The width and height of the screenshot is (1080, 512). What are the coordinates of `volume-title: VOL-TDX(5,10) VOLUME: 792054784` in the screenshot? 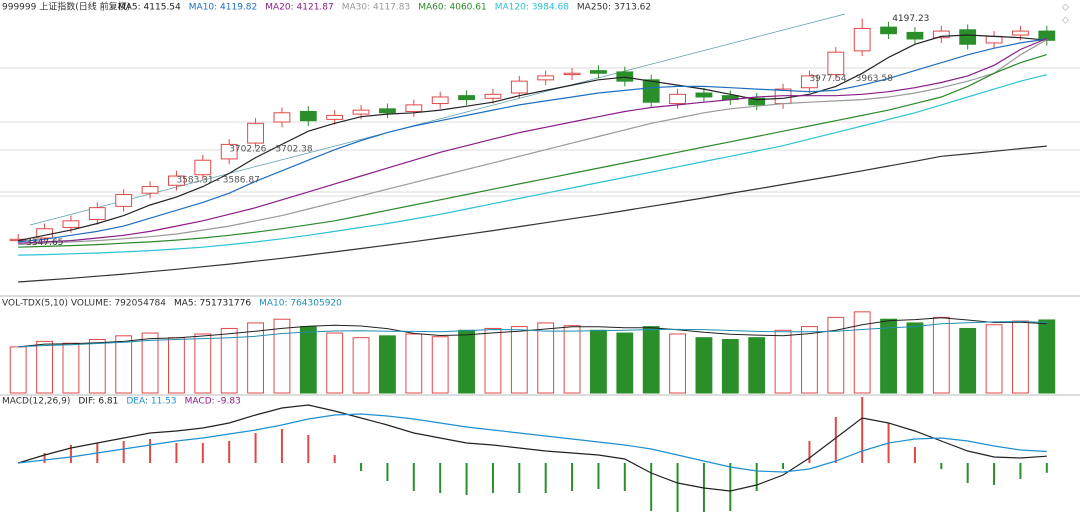 It's located at (84, 304).